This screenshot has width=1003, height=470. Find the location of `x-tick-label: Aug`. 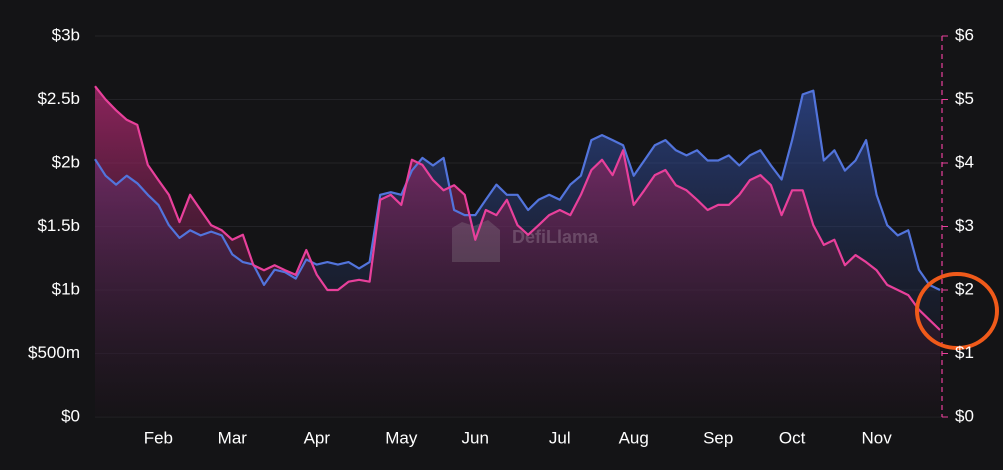

x-tick-label: Aug is located at coordinates (634, 437).